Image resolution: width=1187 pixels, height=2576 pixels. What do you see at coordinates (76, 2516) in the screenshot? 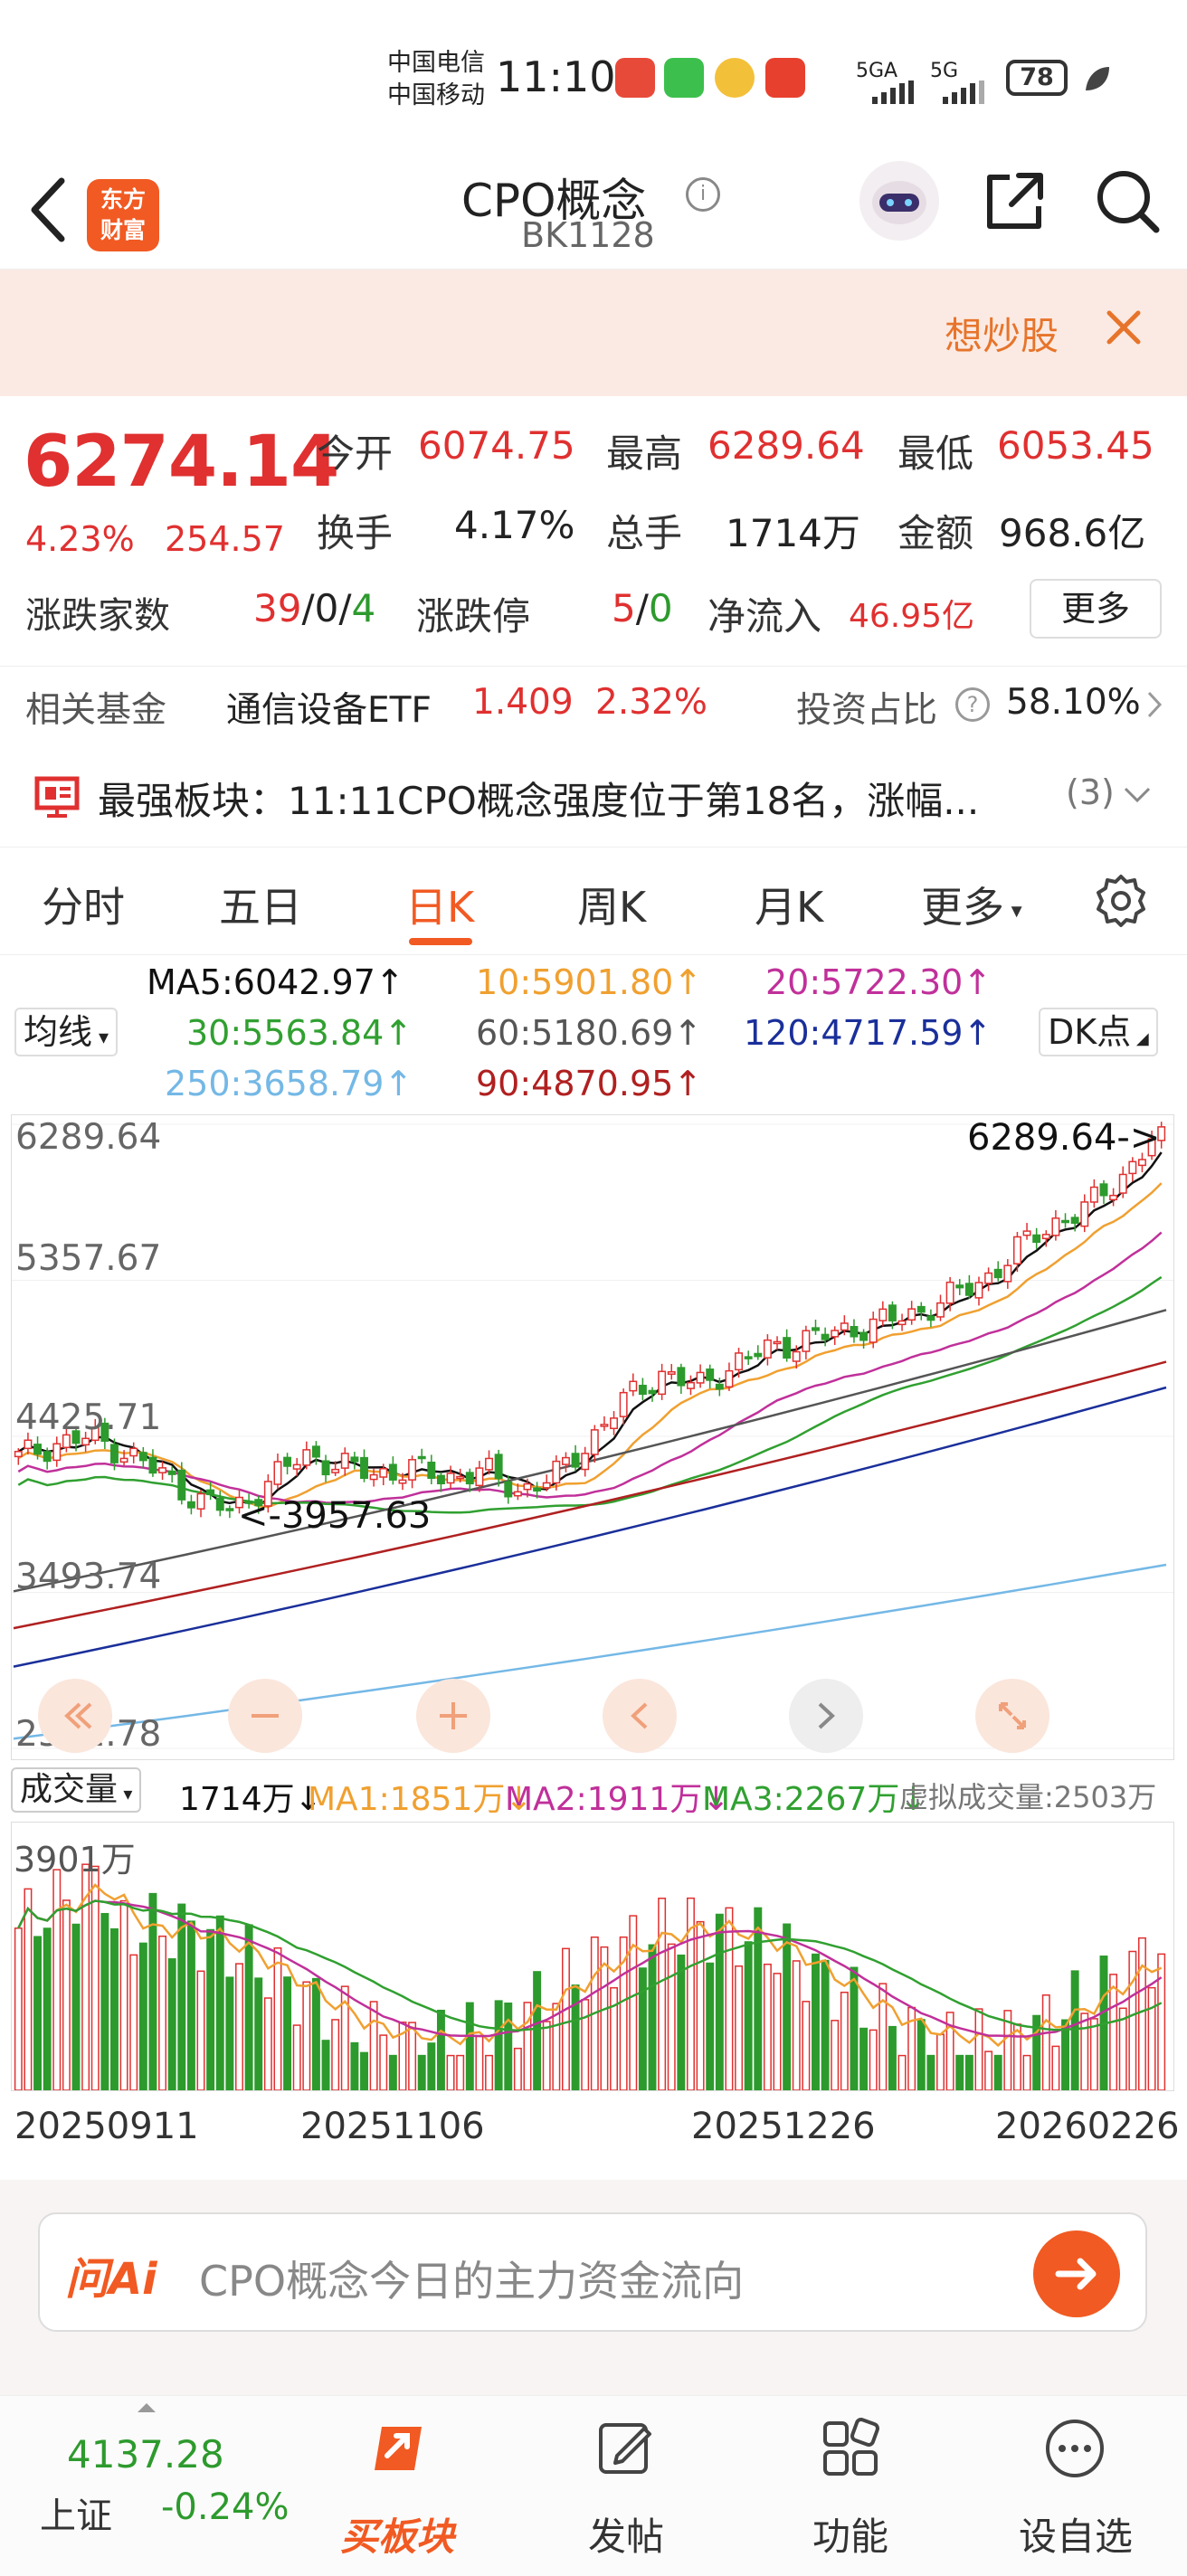
I see `index-name: 上证` at bounding box center [76, 2516].